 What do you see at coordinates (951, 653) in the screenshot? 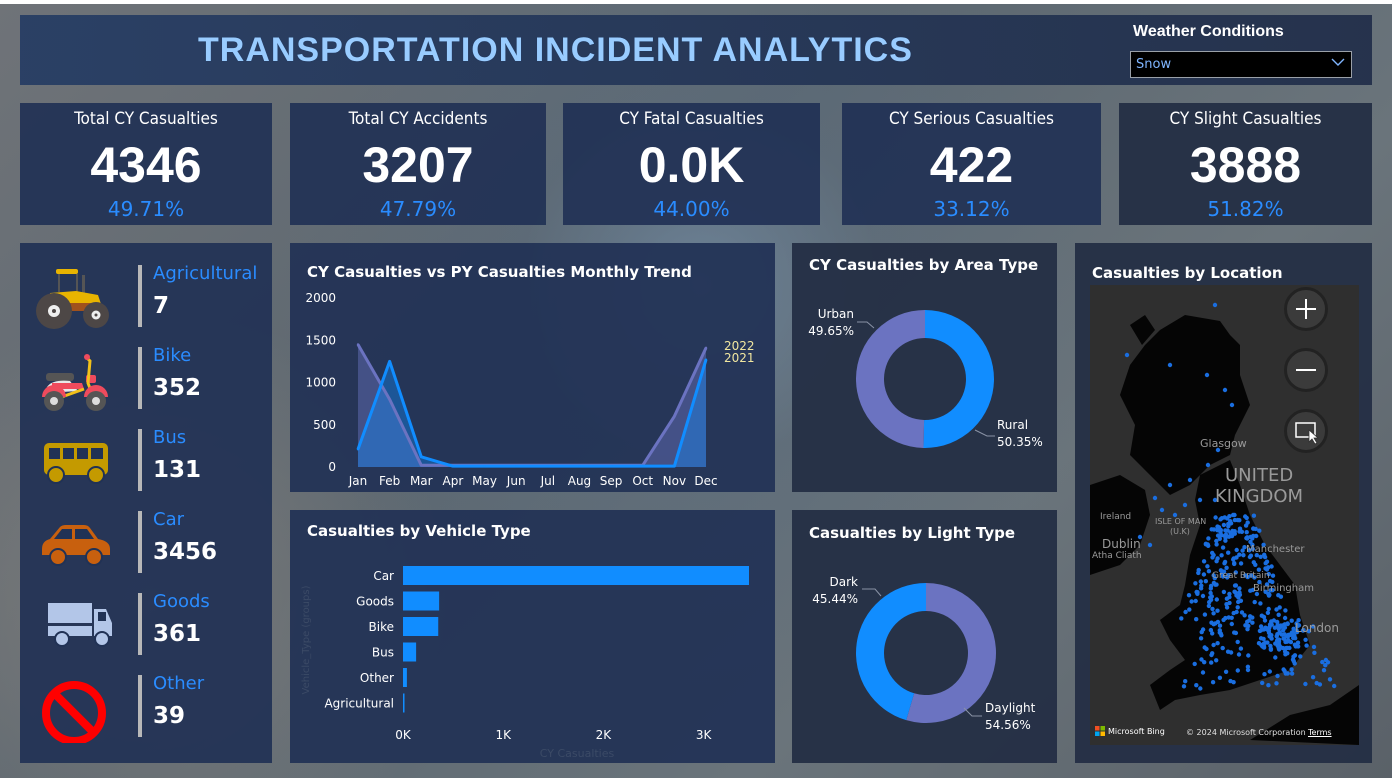
I see `slice-daylight` at bounding box center [951, 653].